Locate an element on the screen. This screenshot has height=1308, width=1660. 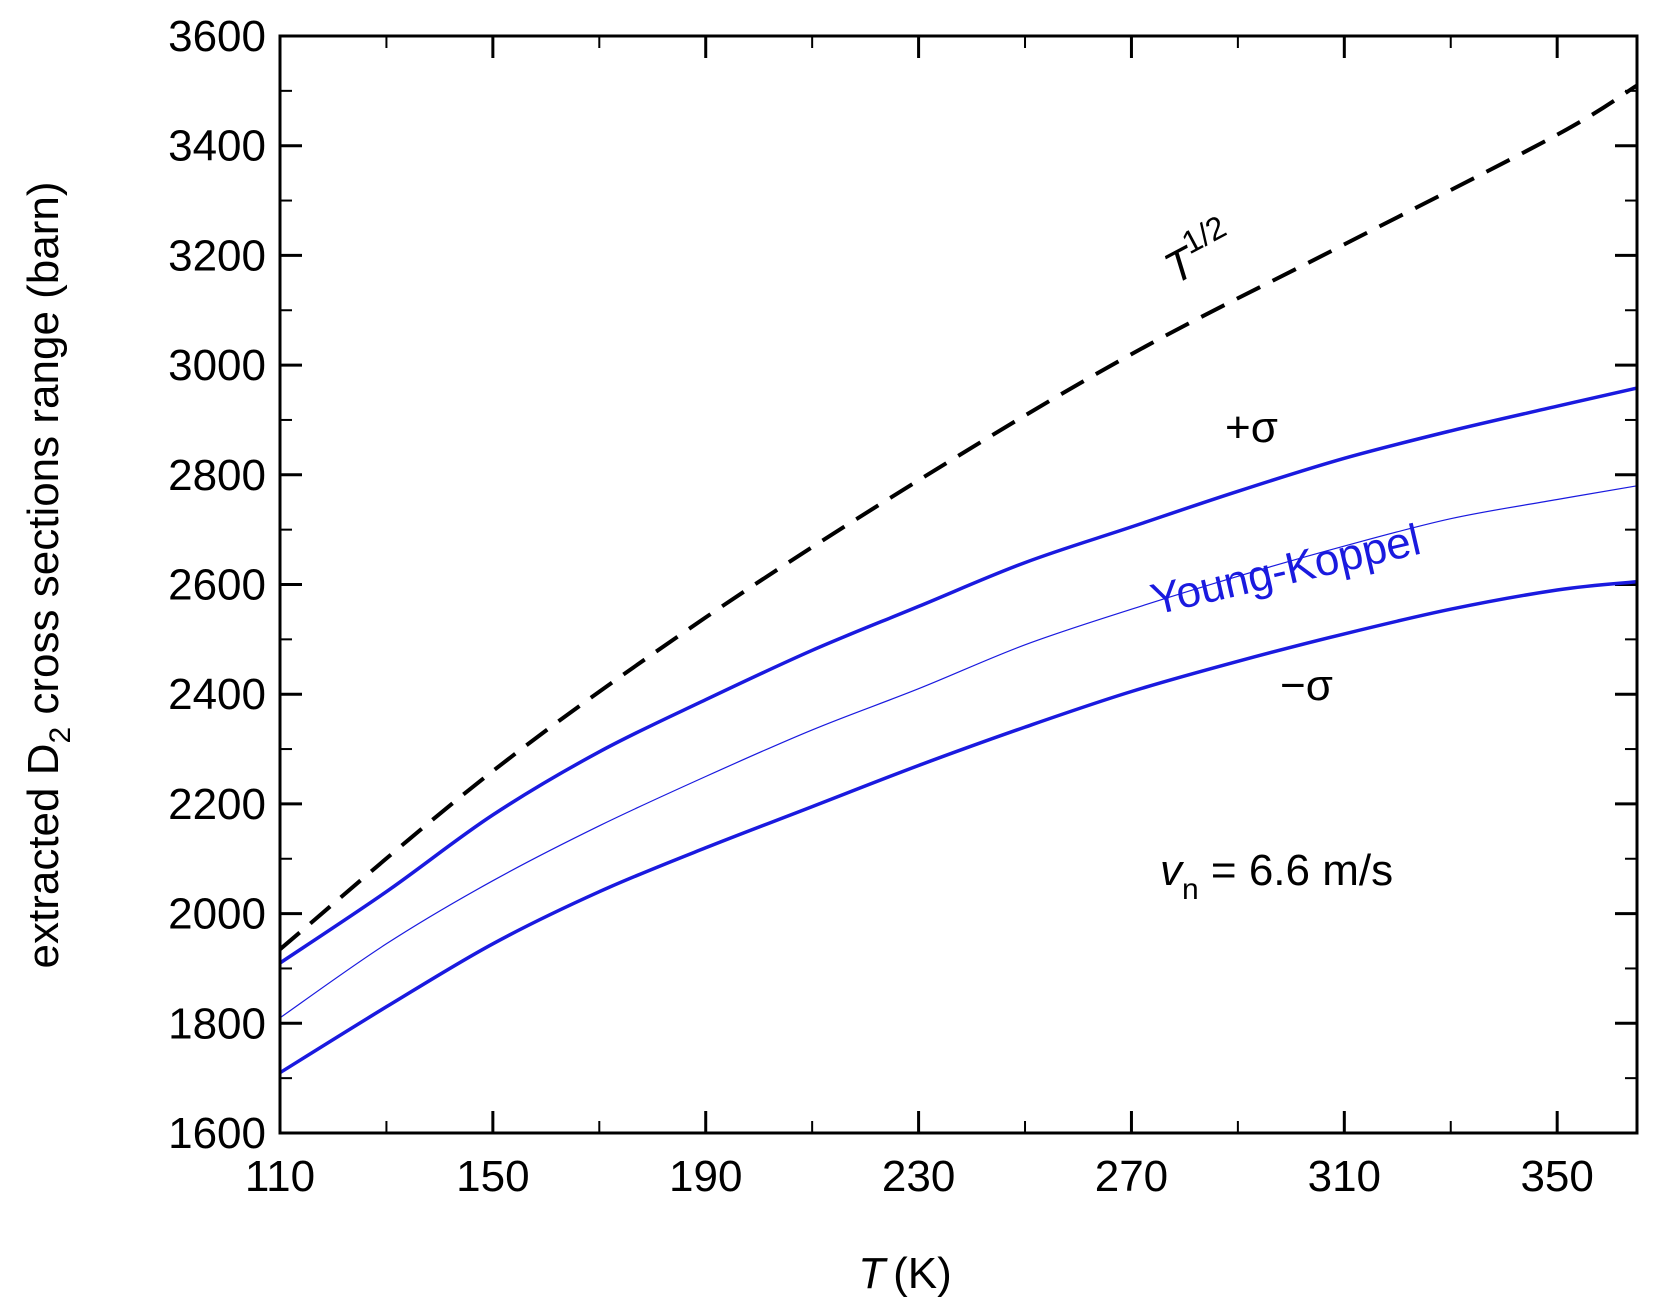
y-axis-post: cross sections range (barn) is located at coordinates (43, 453).